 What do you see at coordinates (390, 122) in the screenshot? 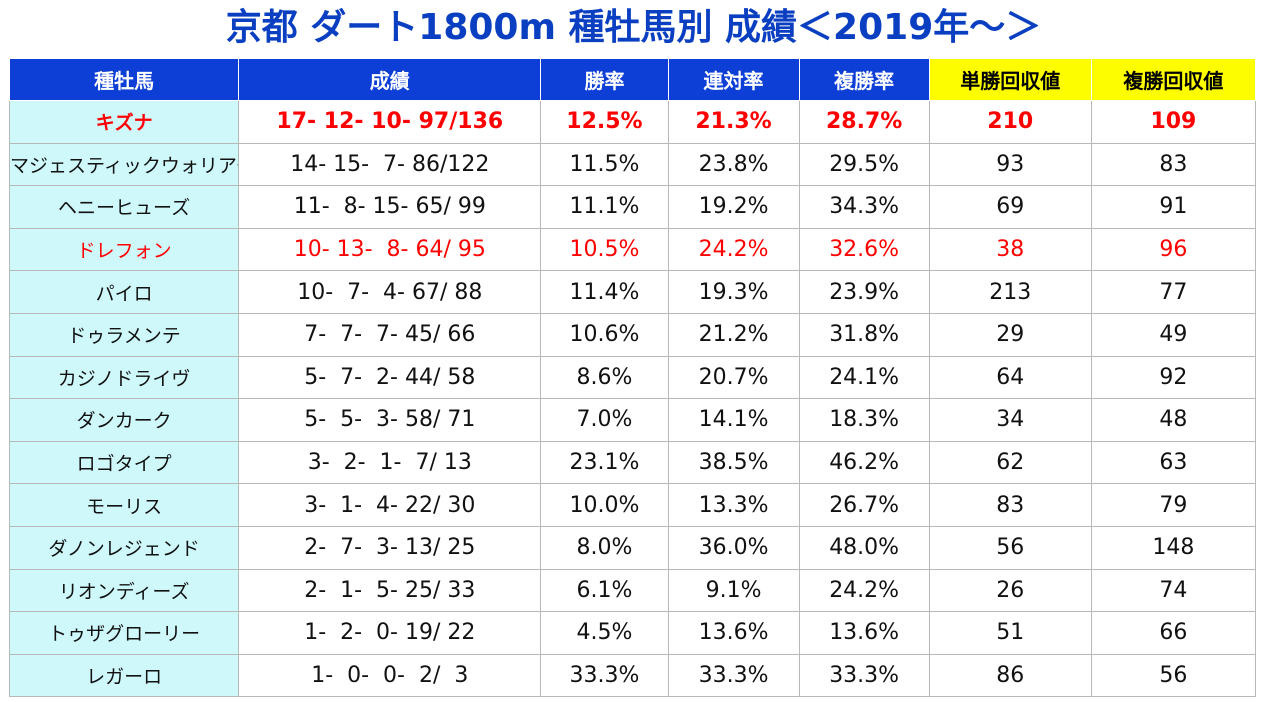
I see `record-cell: 17- 12- 10- 97/136` at bounding box center [390, 122].